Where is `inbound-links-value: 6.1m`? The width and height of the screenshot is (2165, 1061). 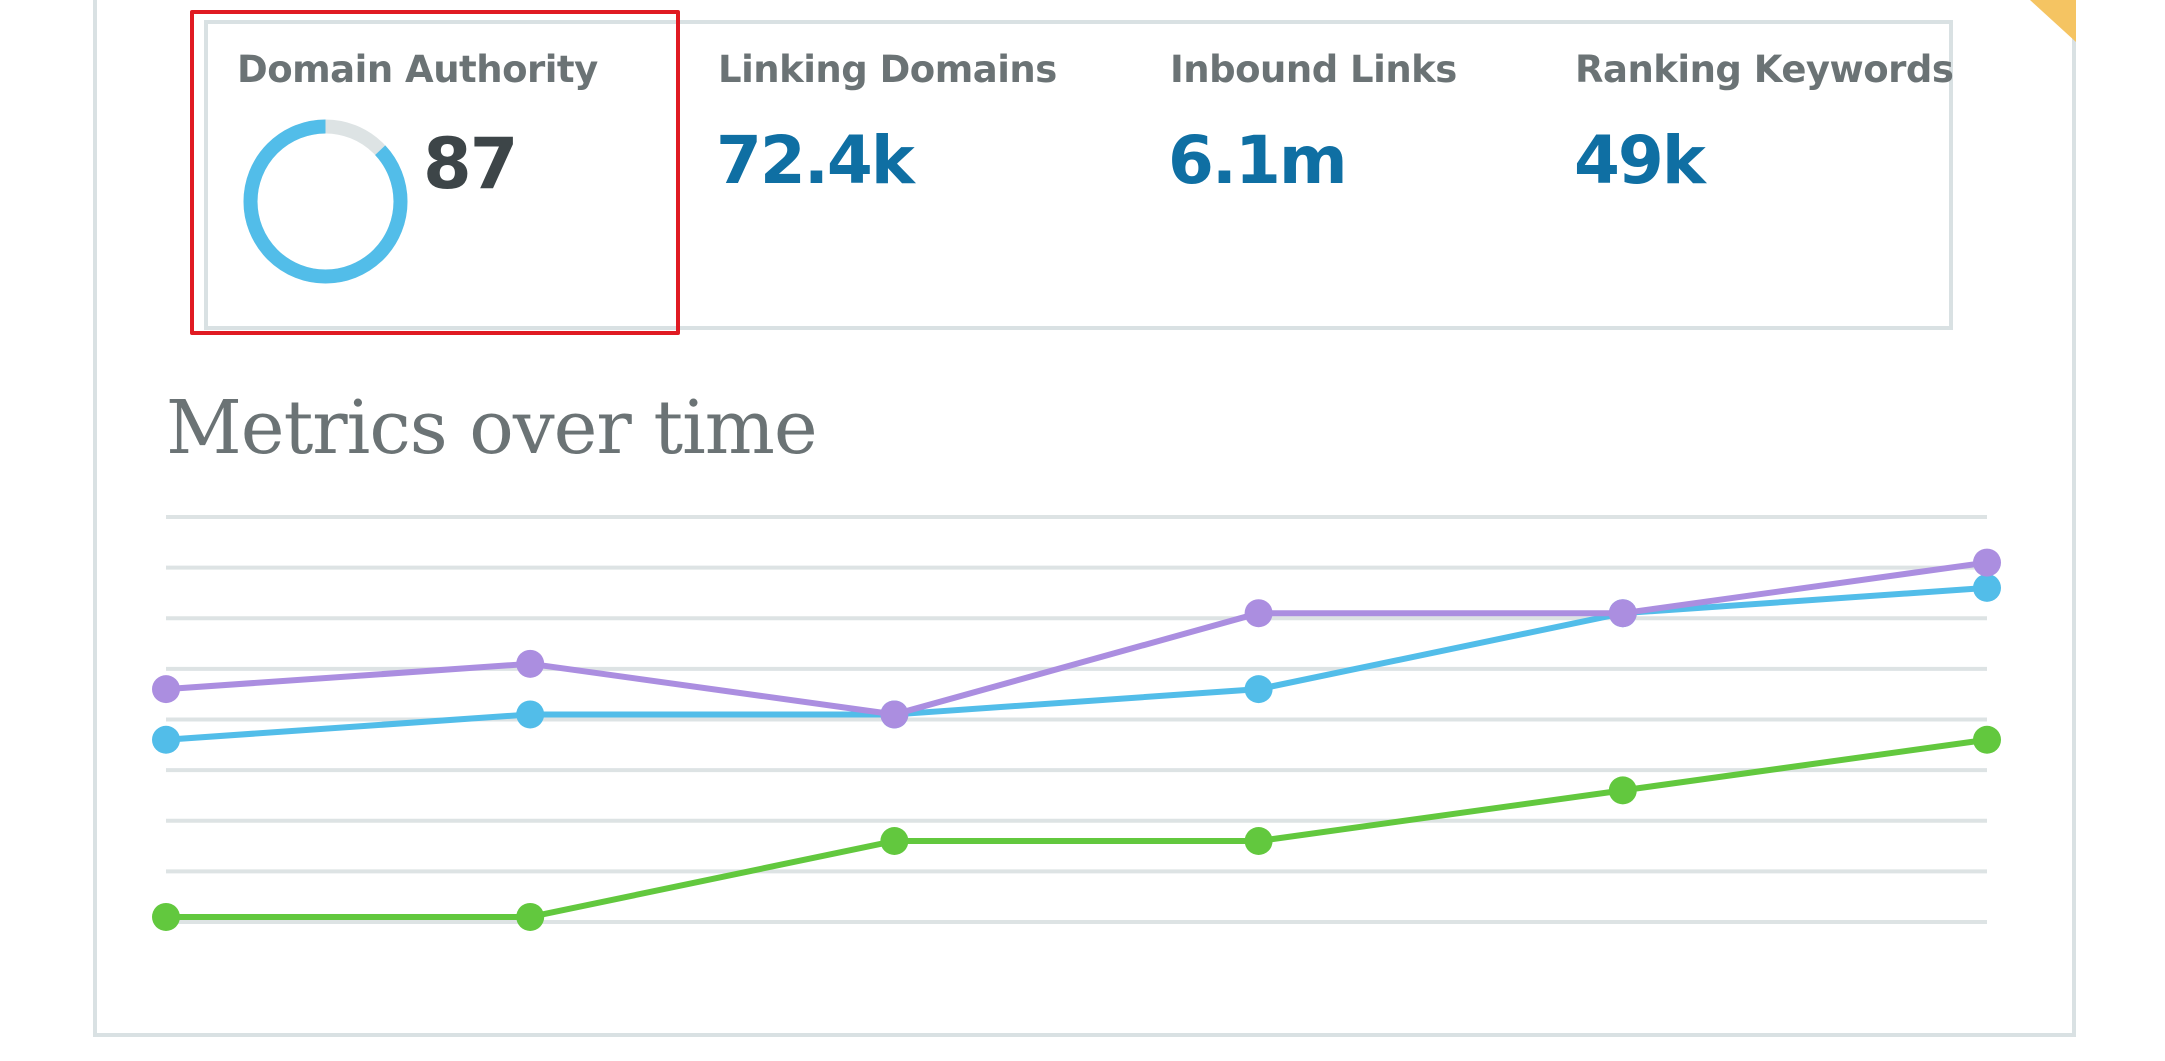 inbound-links-value: 6.1m is located at coordinates (1258, 160).